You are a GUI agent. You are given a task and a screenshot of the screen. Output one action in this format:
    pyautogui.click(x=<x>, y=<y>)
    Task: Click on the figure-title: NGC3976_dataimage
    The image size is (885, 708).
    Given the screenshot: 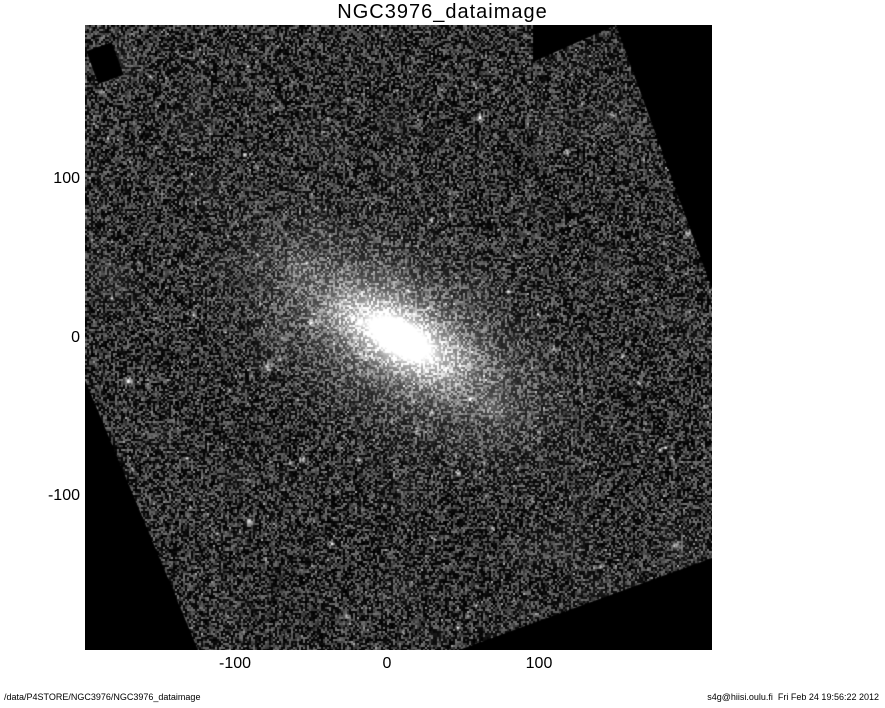 What is the action you would take?
    pyautogui.click(x=442, y=12)
    